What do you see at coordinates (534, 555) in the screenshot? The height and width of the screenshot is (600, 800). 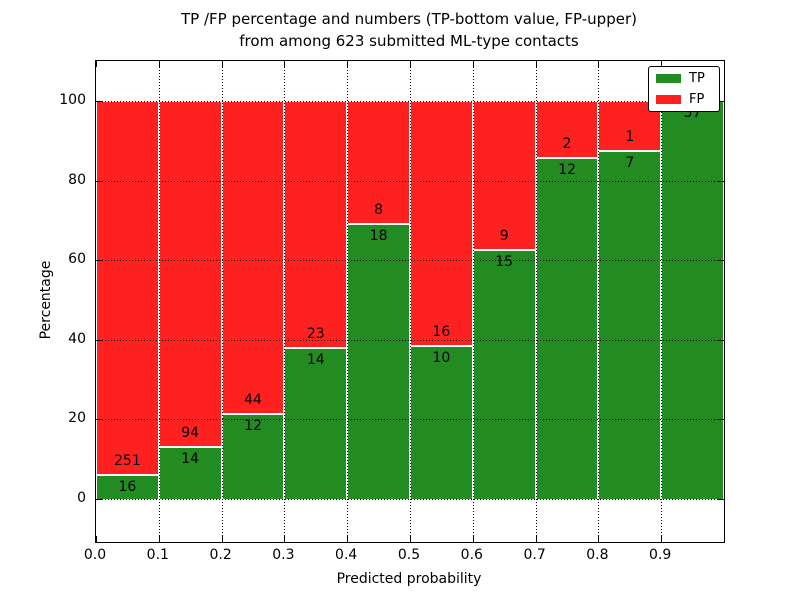 I see `x-tick-label: 0.7` at bounding box center [534, 555].